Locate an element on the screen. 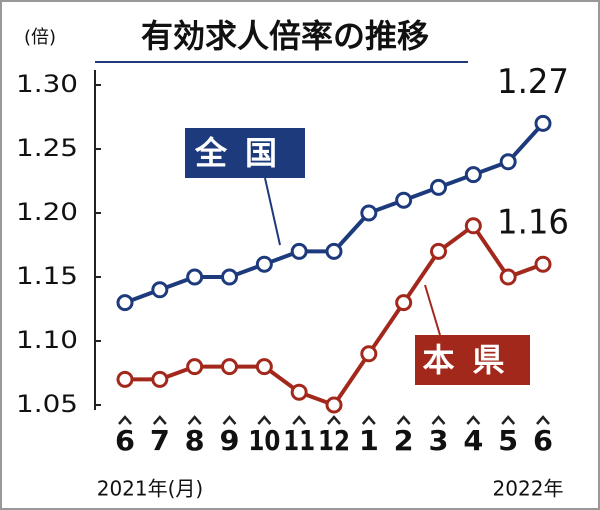  x-tick-label: 11 is located at coordinates (299, 440).